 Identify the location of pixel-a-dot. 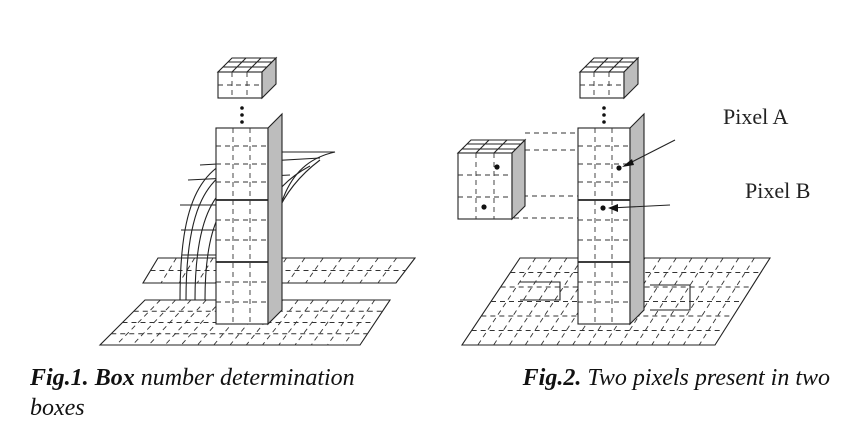
(619, 168).